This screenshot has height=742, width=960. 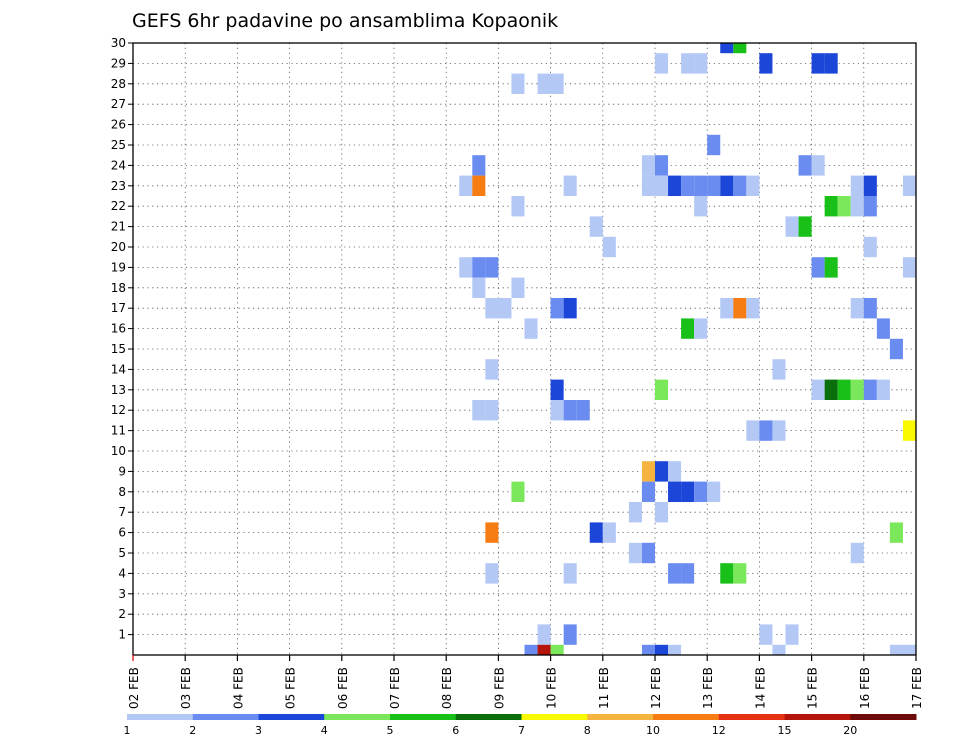 What do you see at coordinates (708, 688) in the screenshot?
I see `x-tick-label: 13 FEB` at bounding box center [708, 688].